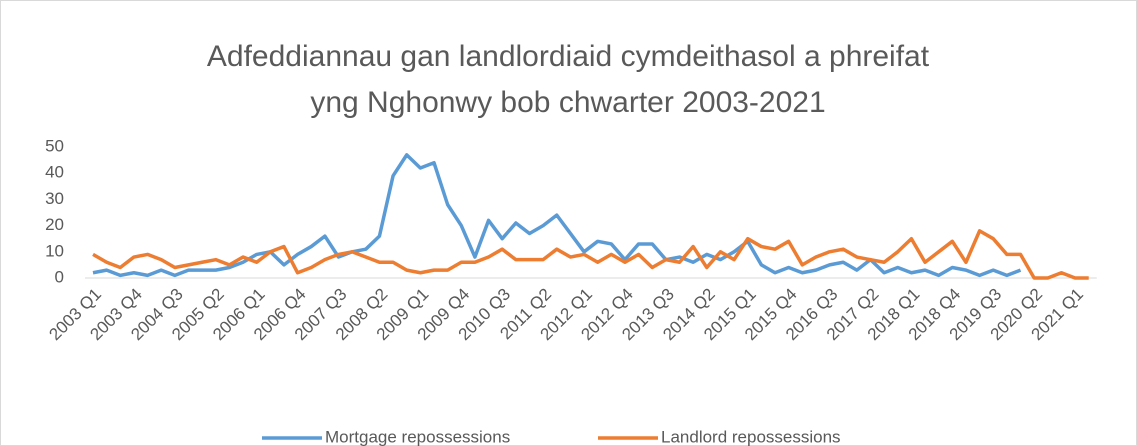  What do you see at coordinates (54, 250) in the screenshot?
I see `y-tick-label: 10` at bounding box center [54, 250].